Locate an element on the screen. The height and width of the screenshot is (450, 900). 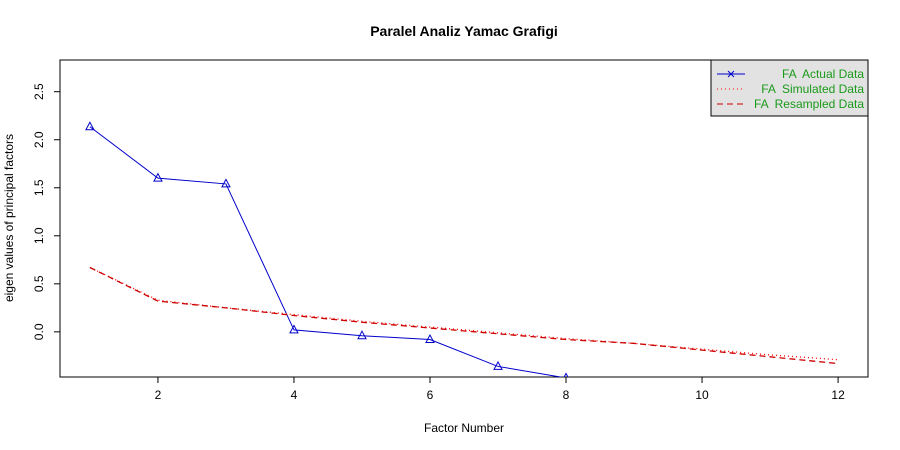
legend-marker is located at coordinates (731, 74).